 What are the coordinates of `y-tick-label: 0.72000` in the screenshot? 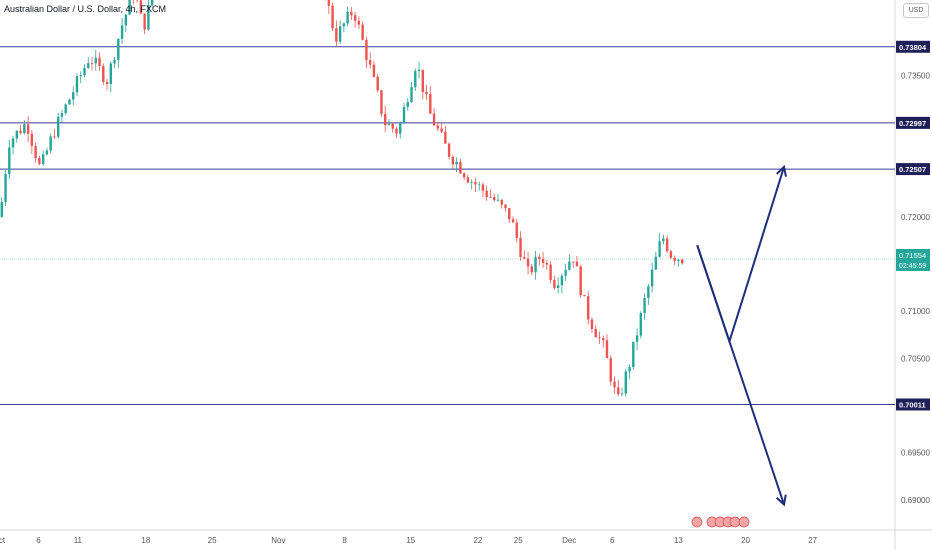 It's located at (915, 217).